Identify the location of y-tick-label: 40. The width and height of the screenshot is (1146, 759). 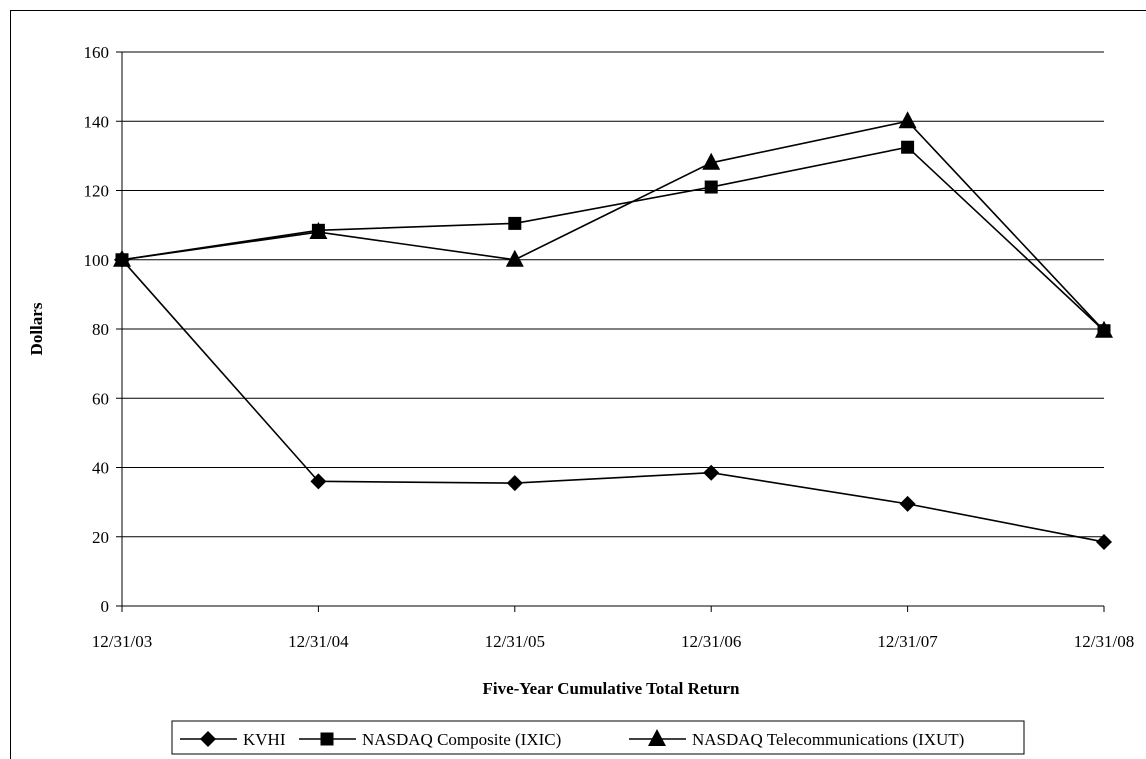
(100, 468).